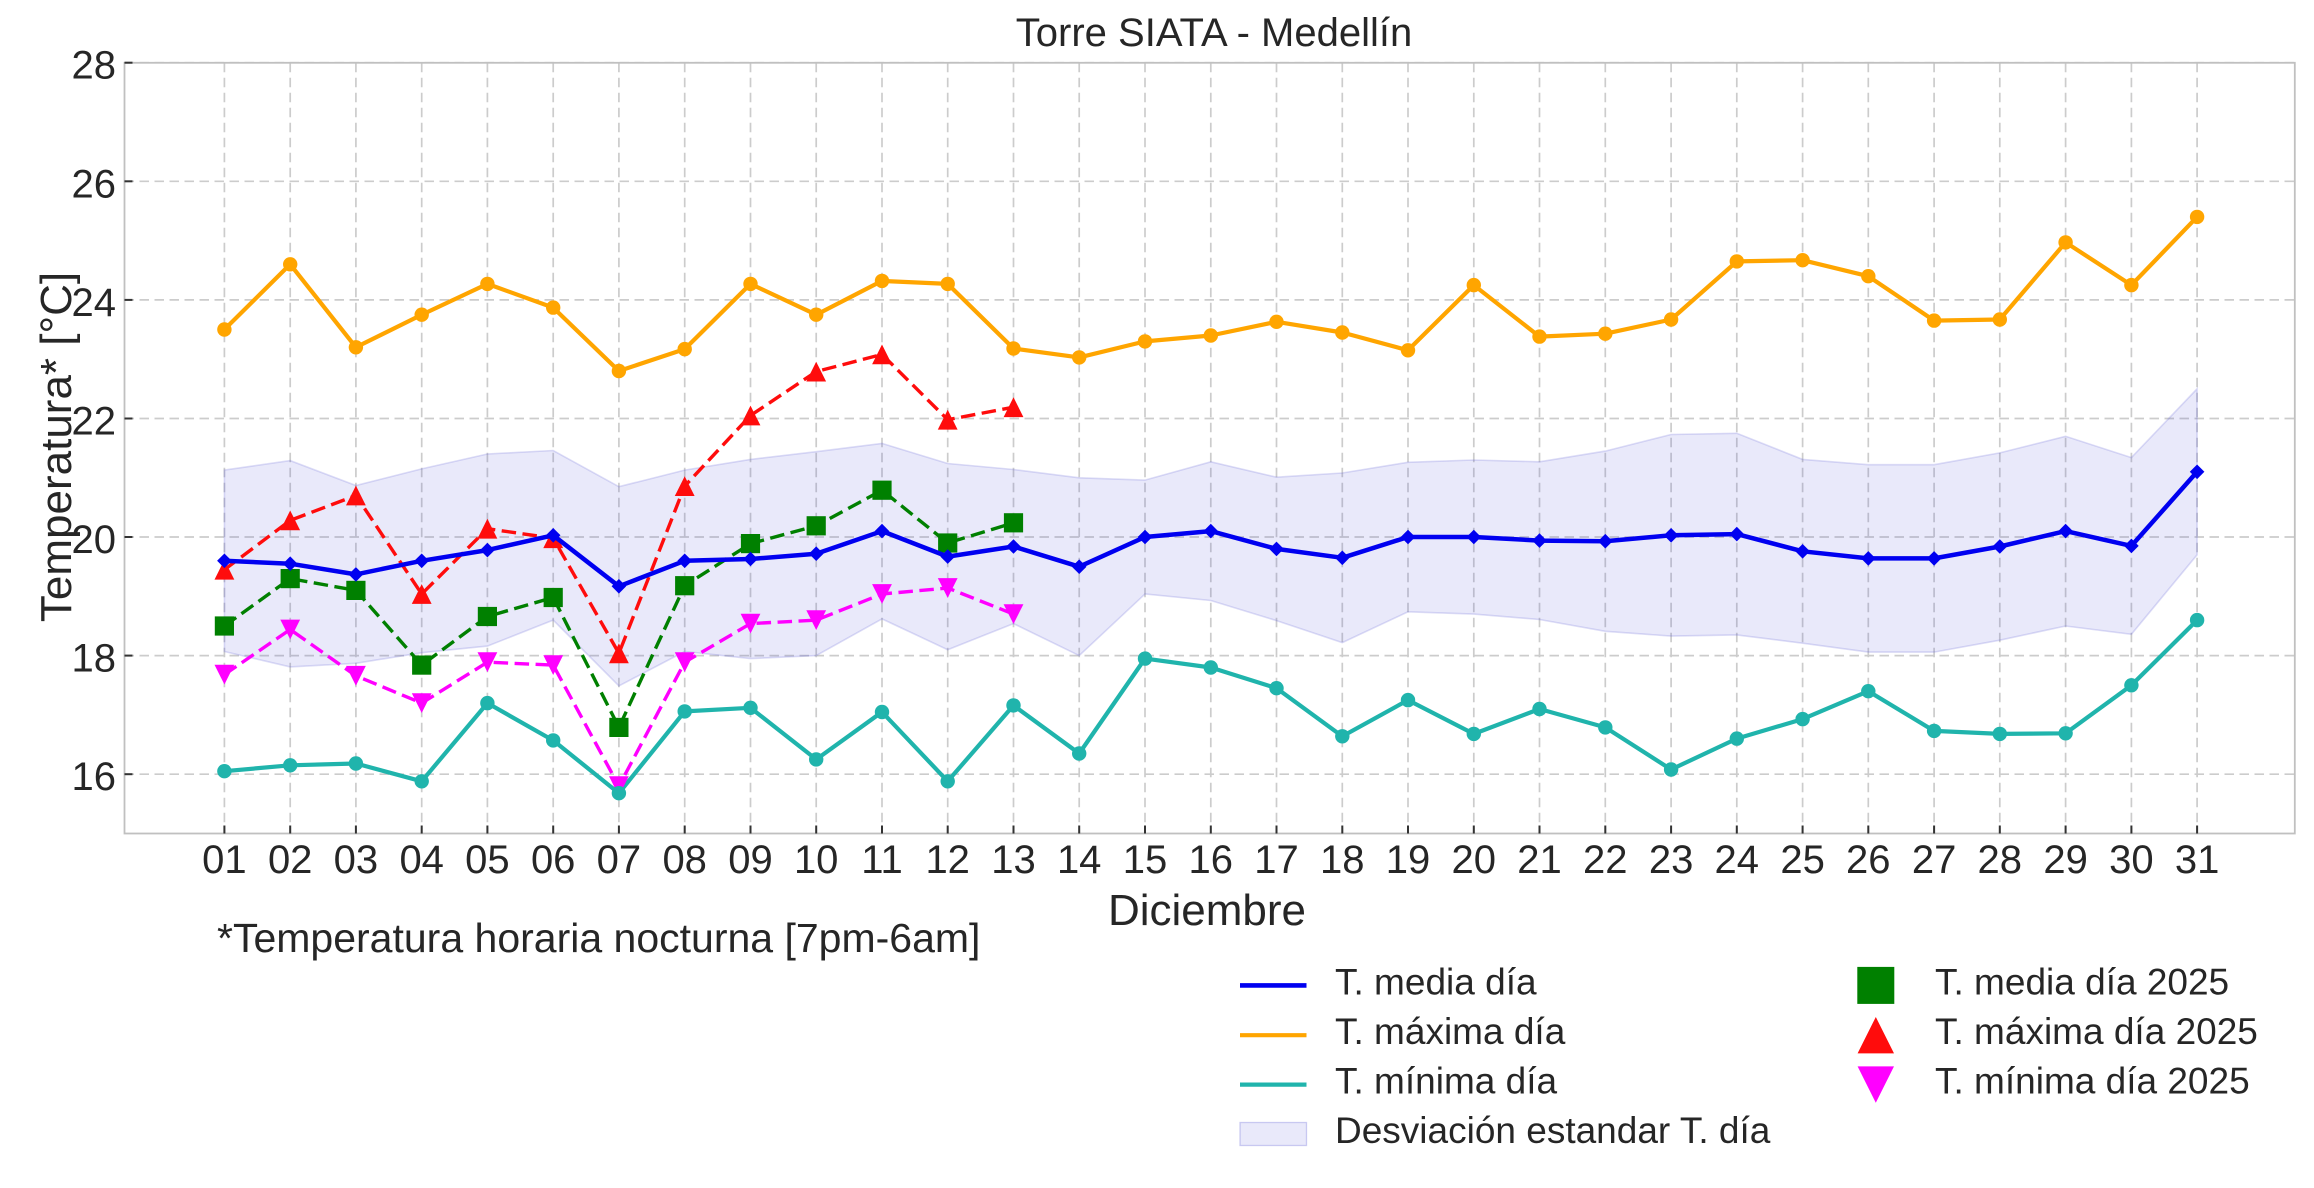 This screenshot has width=2314, height=1188. I want to click on svg-text: Desviación estandar T. día, so click(1553, 1130).